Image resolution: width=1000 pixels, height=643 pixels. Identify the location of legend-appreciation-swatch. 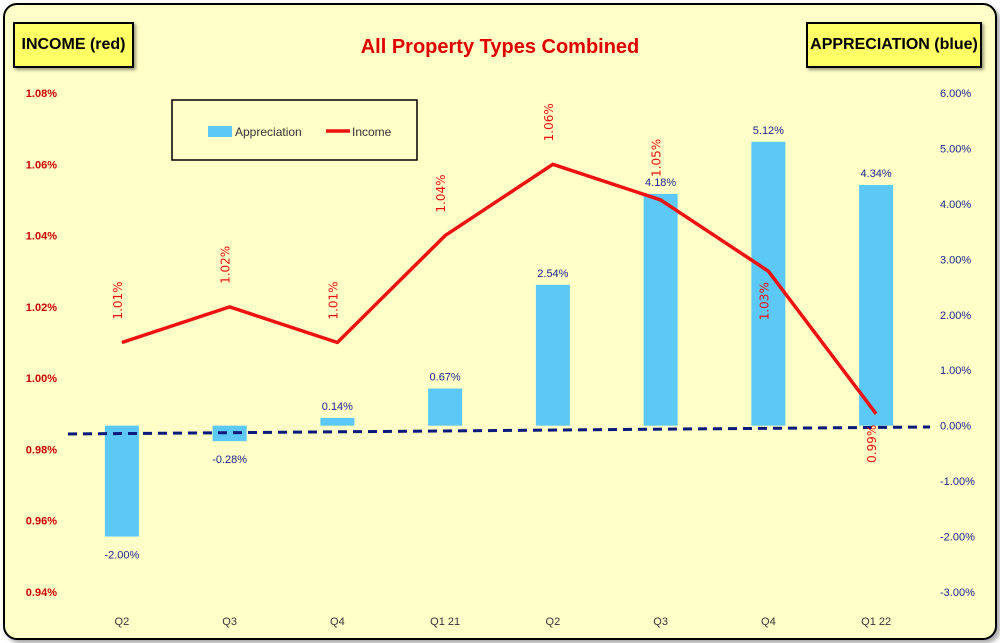
(220, 131).